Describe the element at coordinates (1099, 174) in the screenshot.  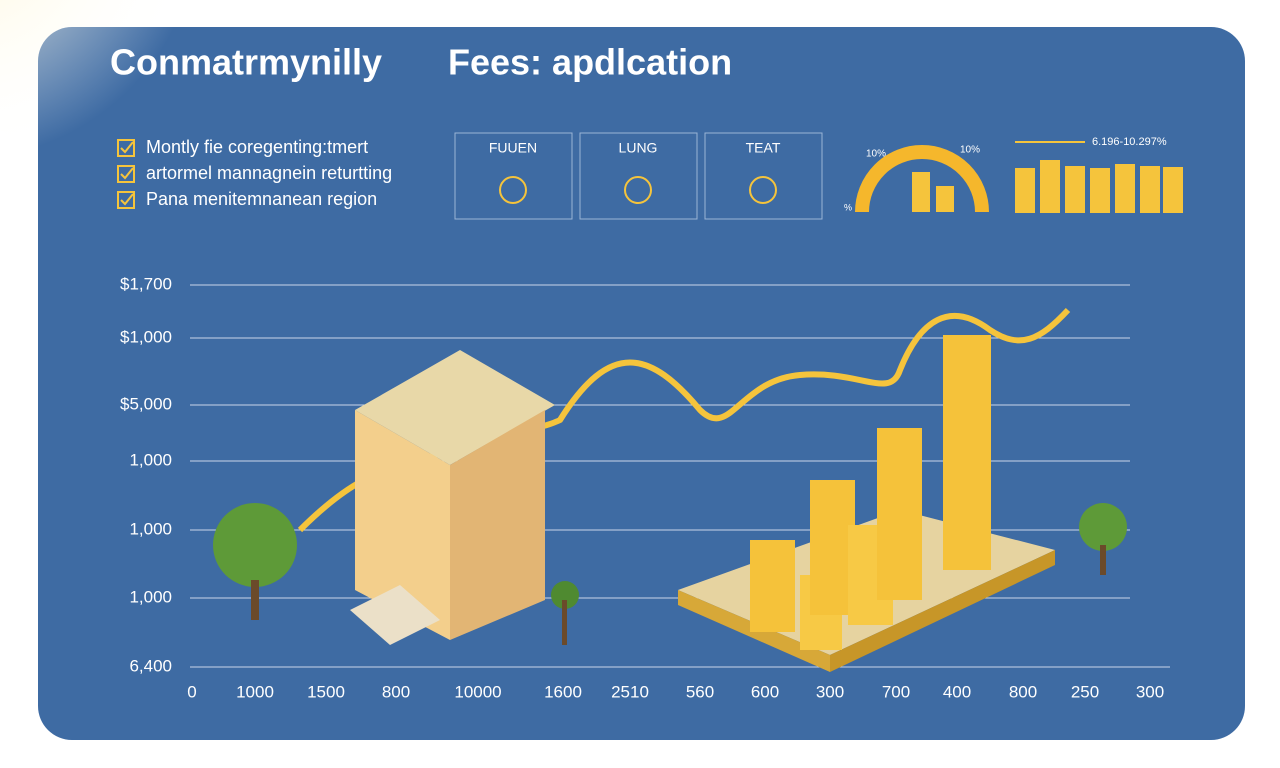
I see `mini-bars: 6.196-10.297%` at that location.